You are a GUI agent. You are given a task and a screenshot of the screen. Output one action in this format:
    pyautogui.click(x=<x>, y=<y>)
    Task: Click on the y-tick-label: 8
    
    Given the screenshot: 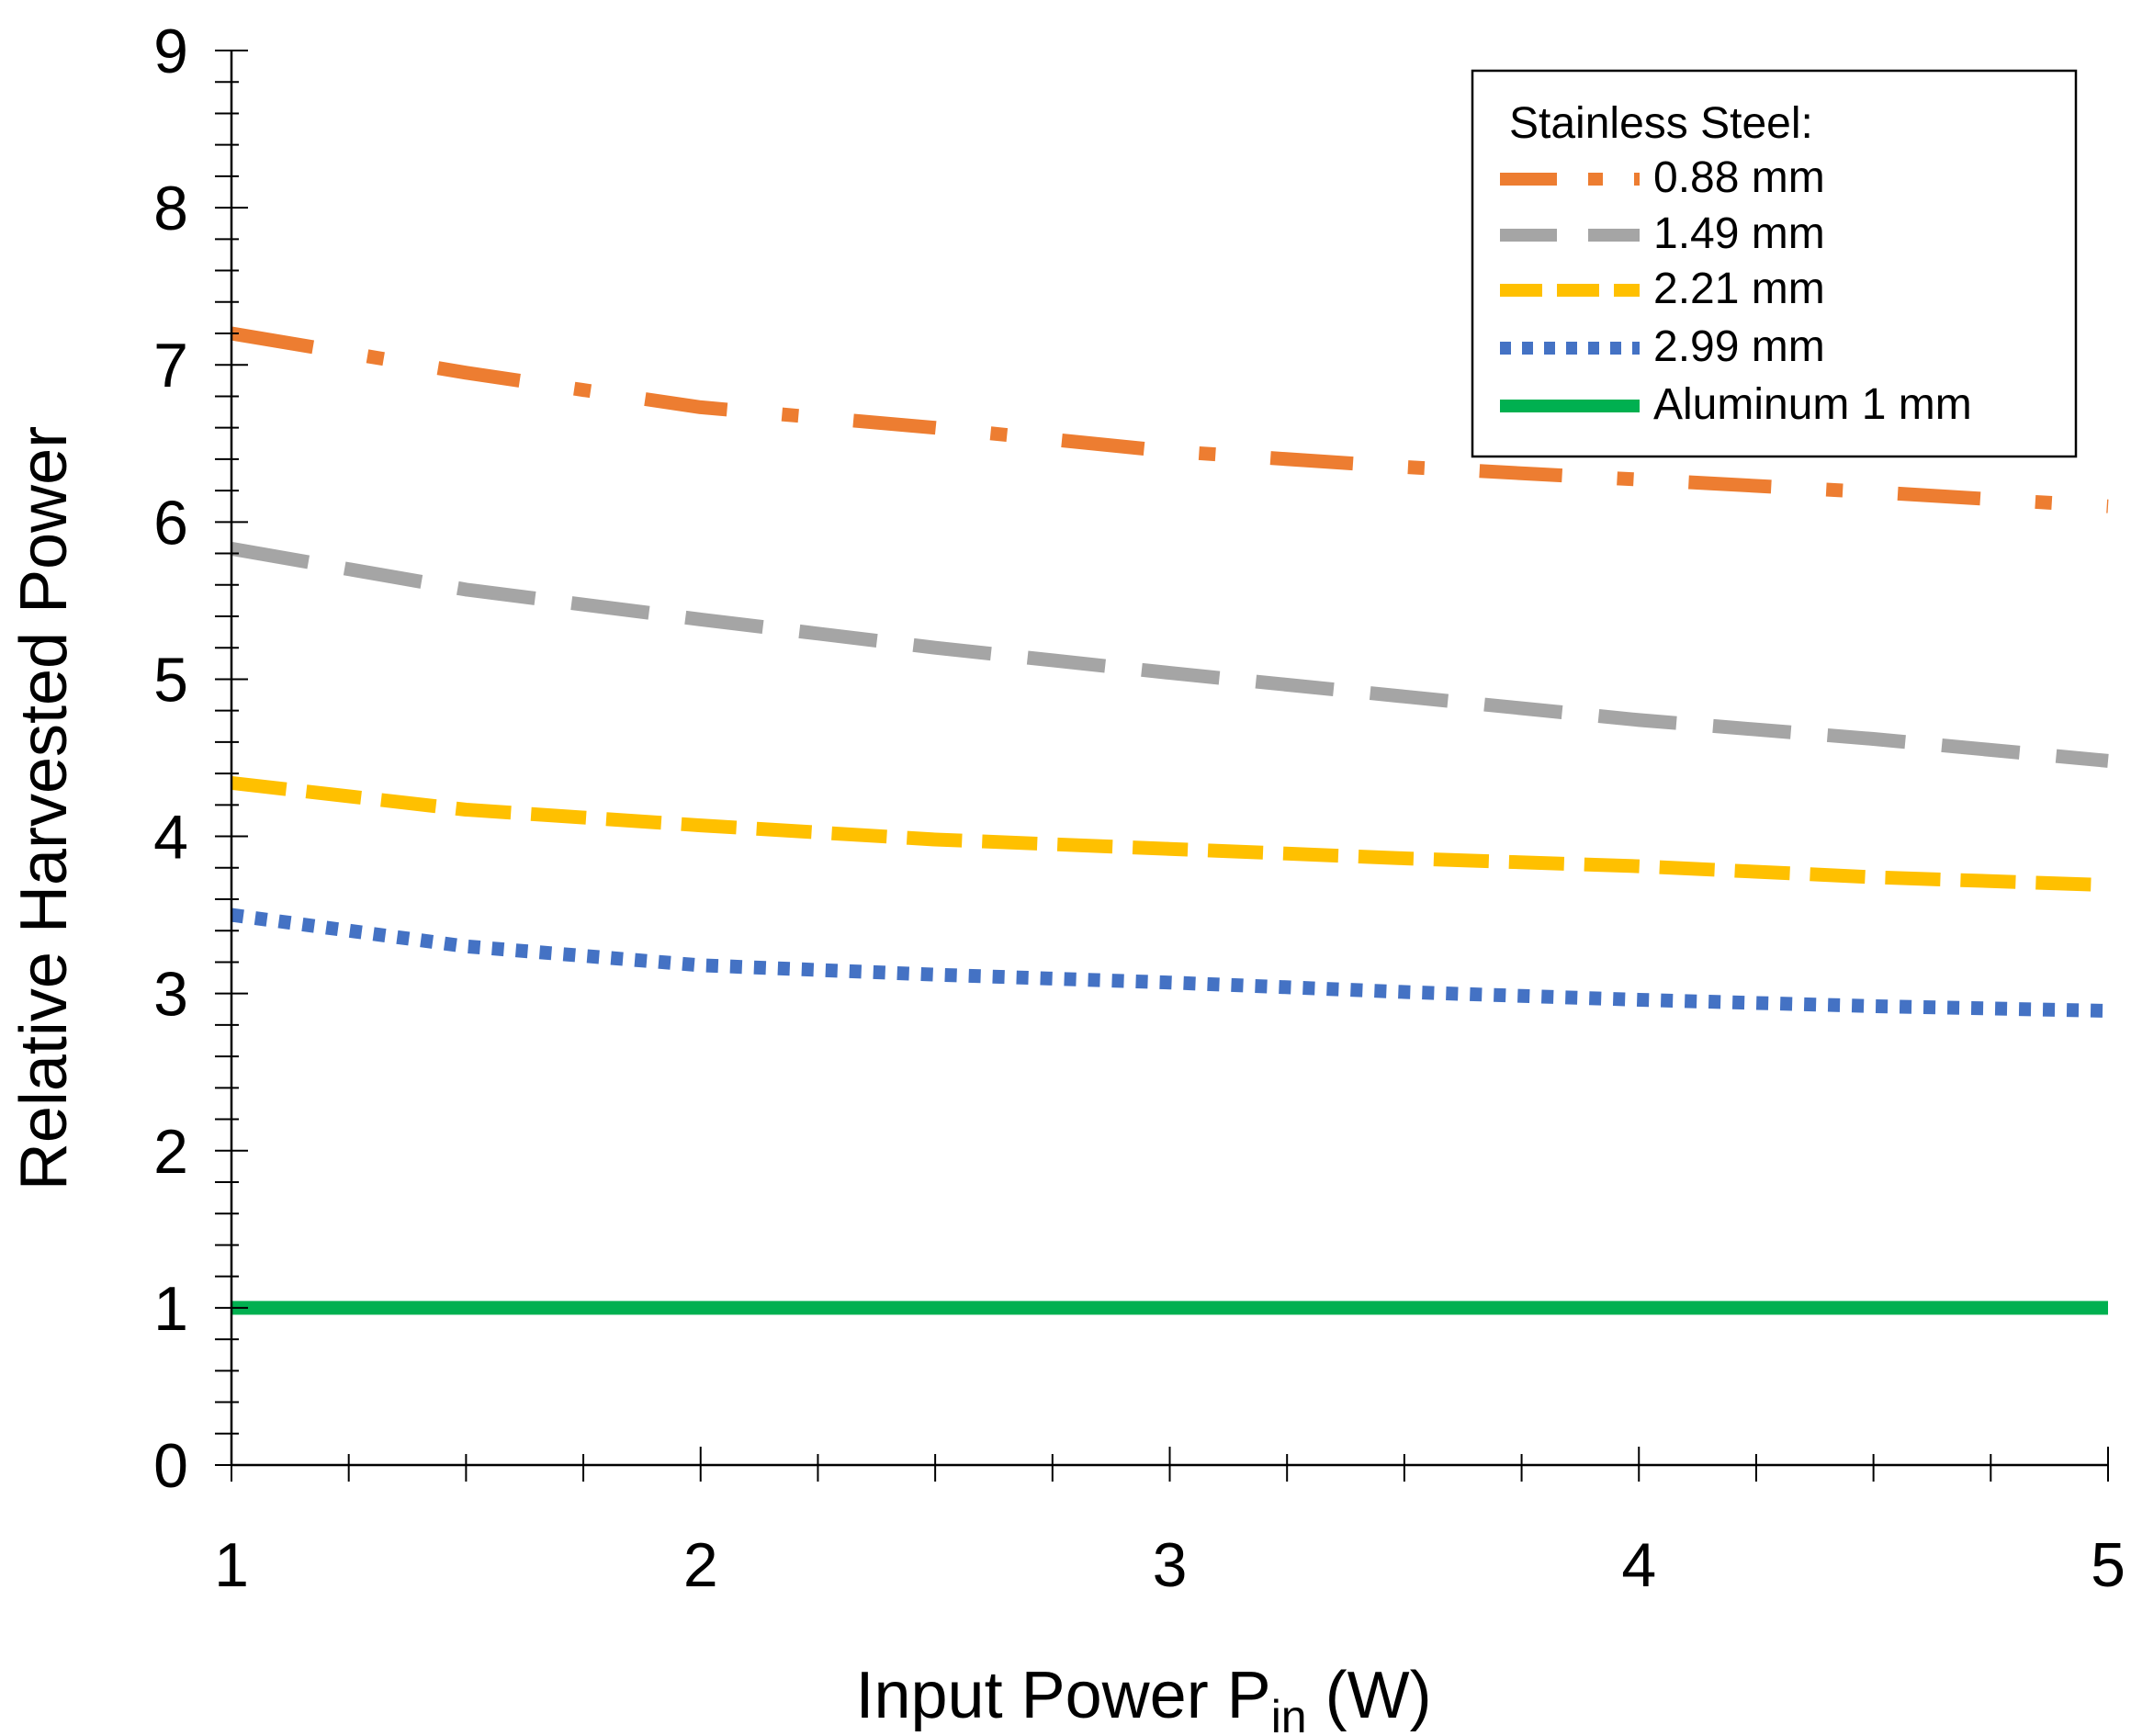 What is the action you would take?
    pyautogui.click(x=170, y=208)
    